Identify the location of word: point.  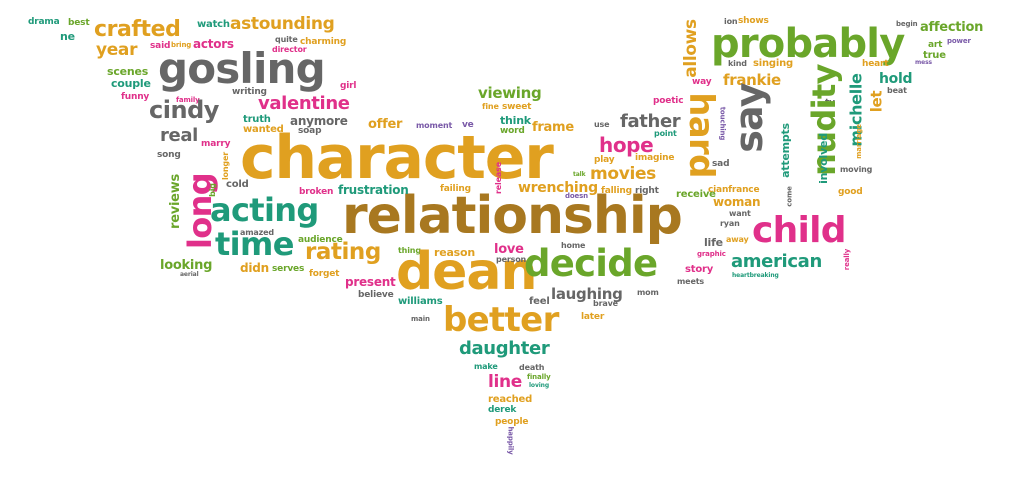
(665, 133).